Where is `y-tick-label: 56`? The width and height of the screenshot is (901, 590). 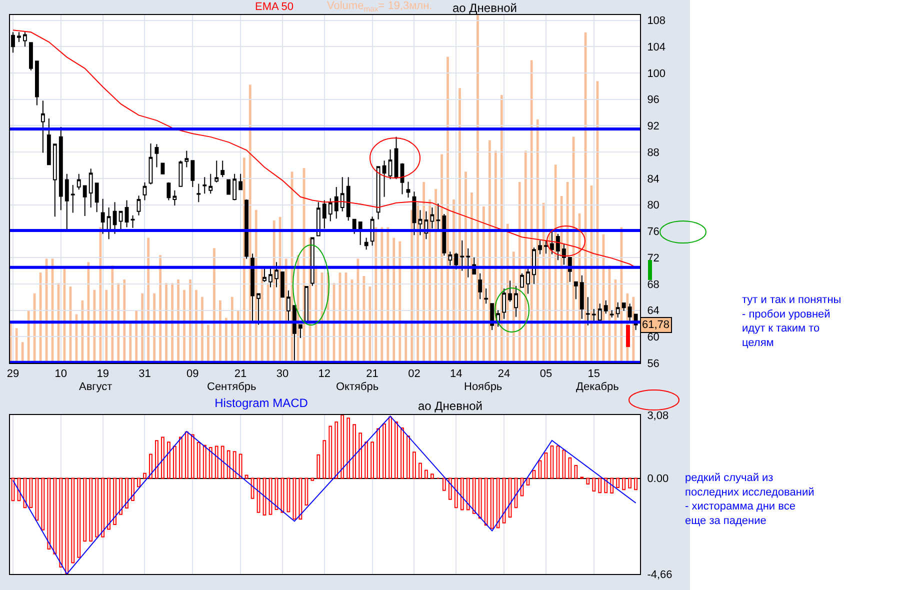
y-tick-label: 56 is located at coordinates (653, 364).